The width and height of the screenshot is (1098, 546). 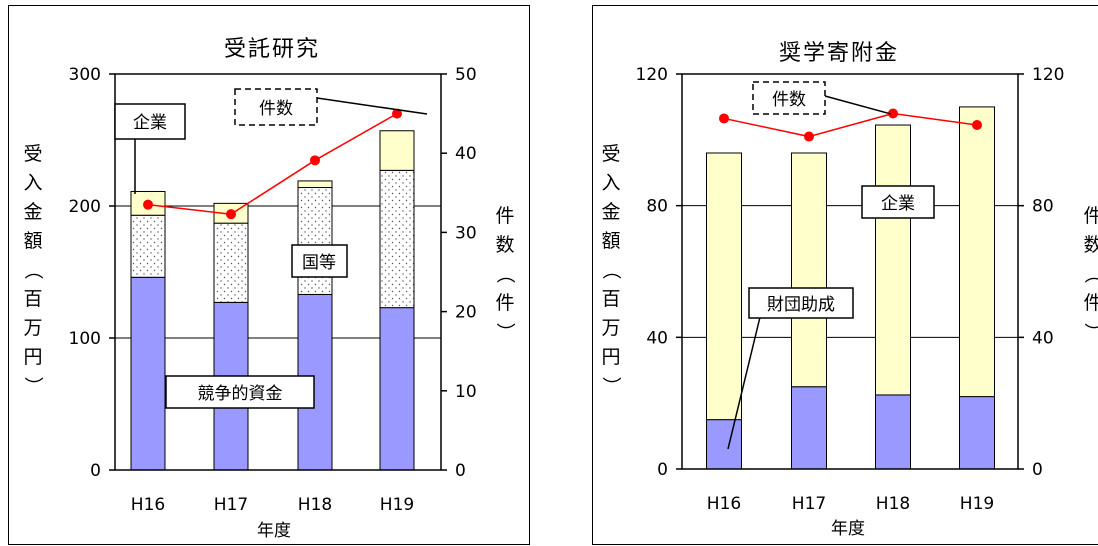 What do you see at coordinates (652, 75) in the screenshot?
I see `y-tick-label: 120` at bounding box center [652, 75].